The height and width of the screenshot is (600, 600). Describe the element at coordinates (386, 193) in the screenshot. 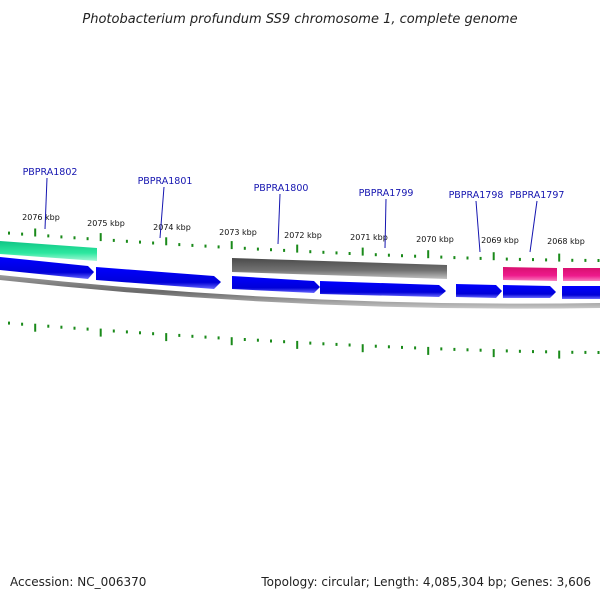

I see `gene-label: PBPRA1799` at that location.